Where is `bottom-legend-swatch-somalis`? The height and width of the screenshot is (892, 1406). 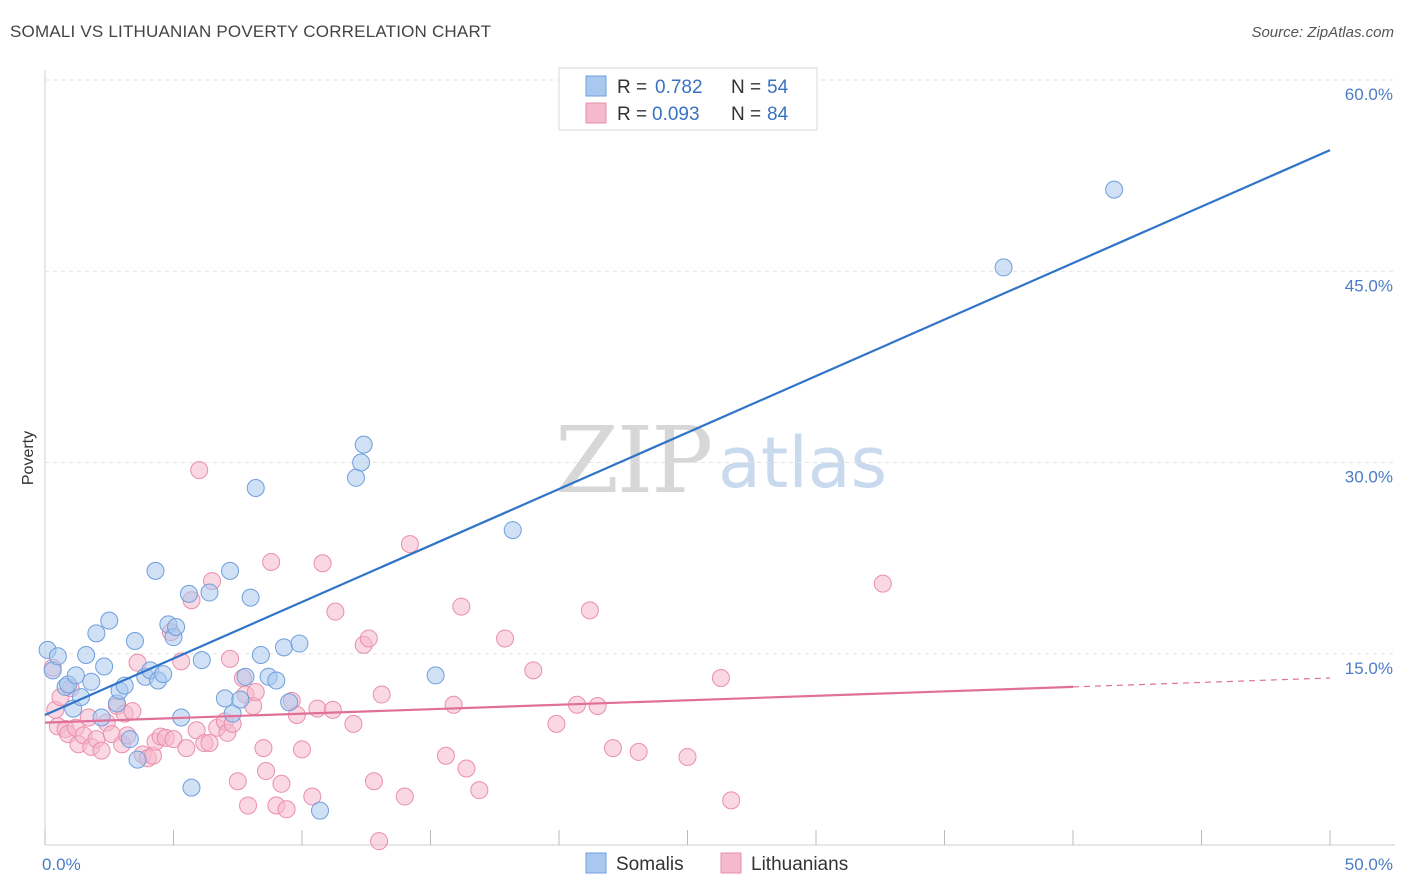
bottom-legend-swatch-somalis is located at coordinates (596, 863).